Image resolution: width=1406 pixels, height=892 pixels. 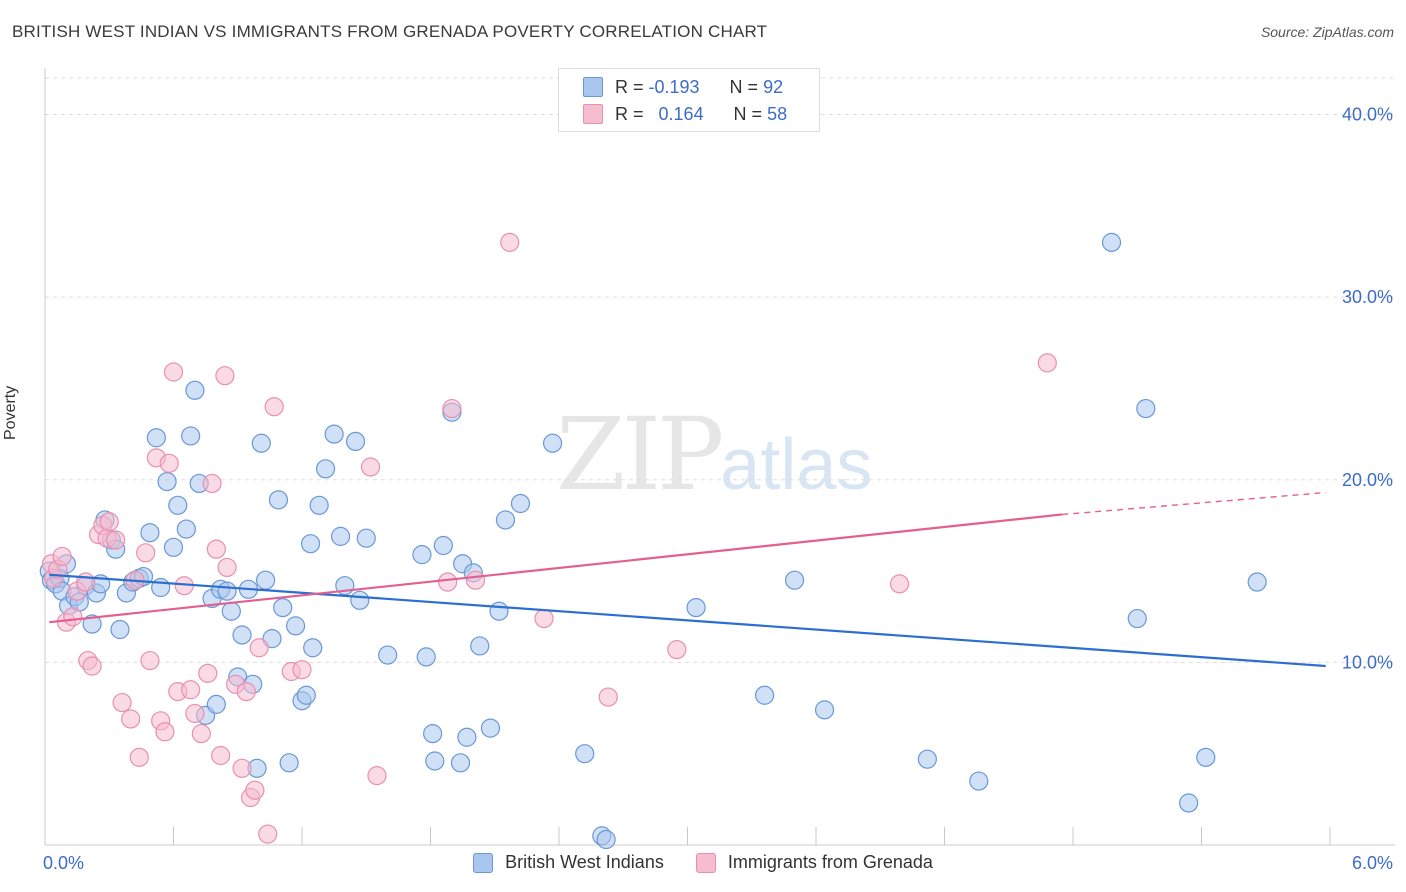 I want to click on legend-item-british-west-indians: British West Indians, so click(x=568, y=862).